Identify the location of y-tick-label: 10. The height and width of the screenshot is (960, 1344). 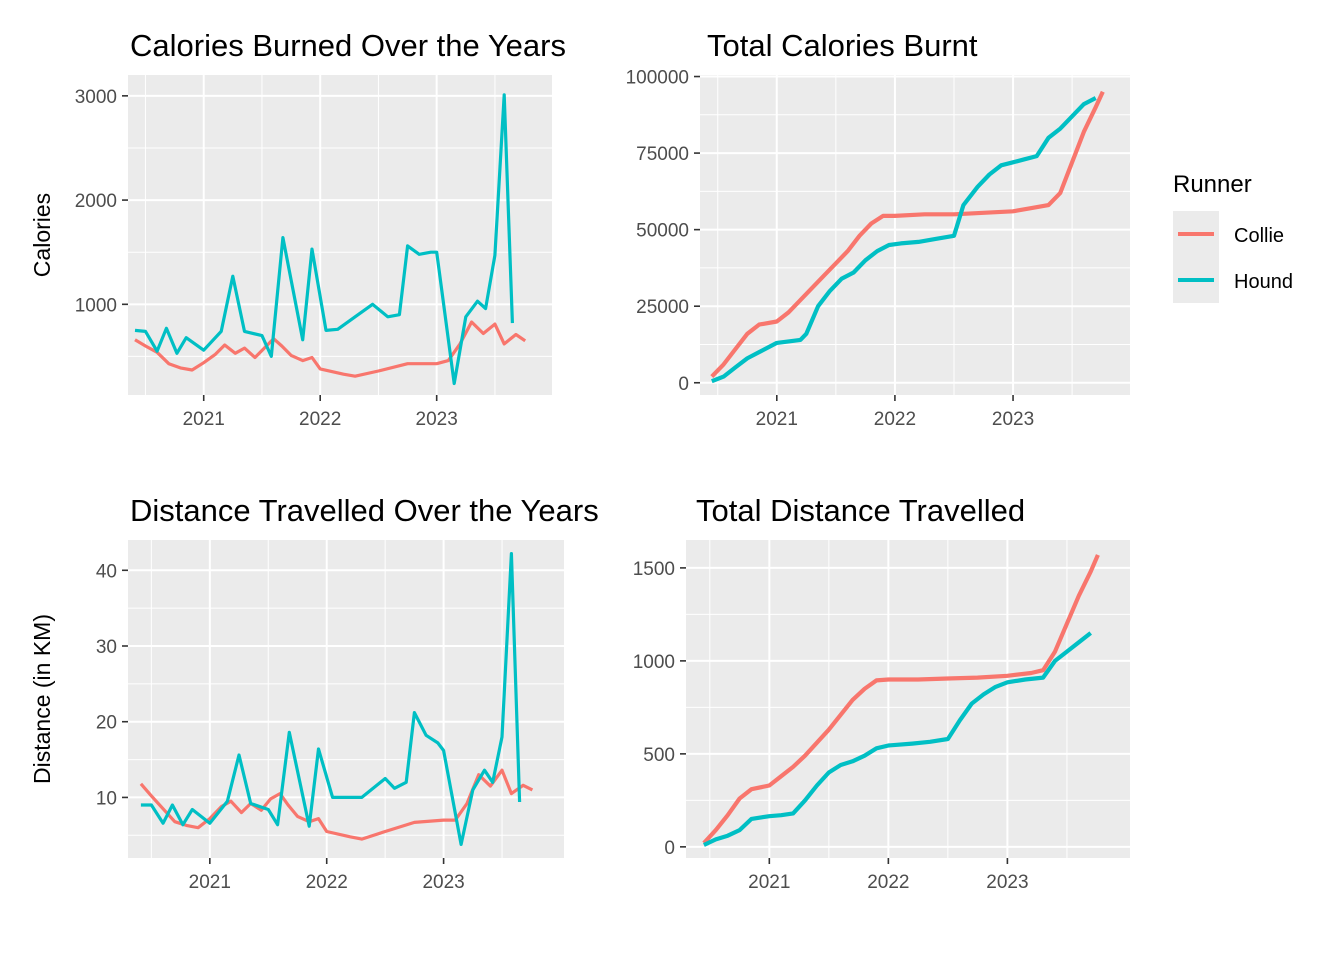
(106, 798).